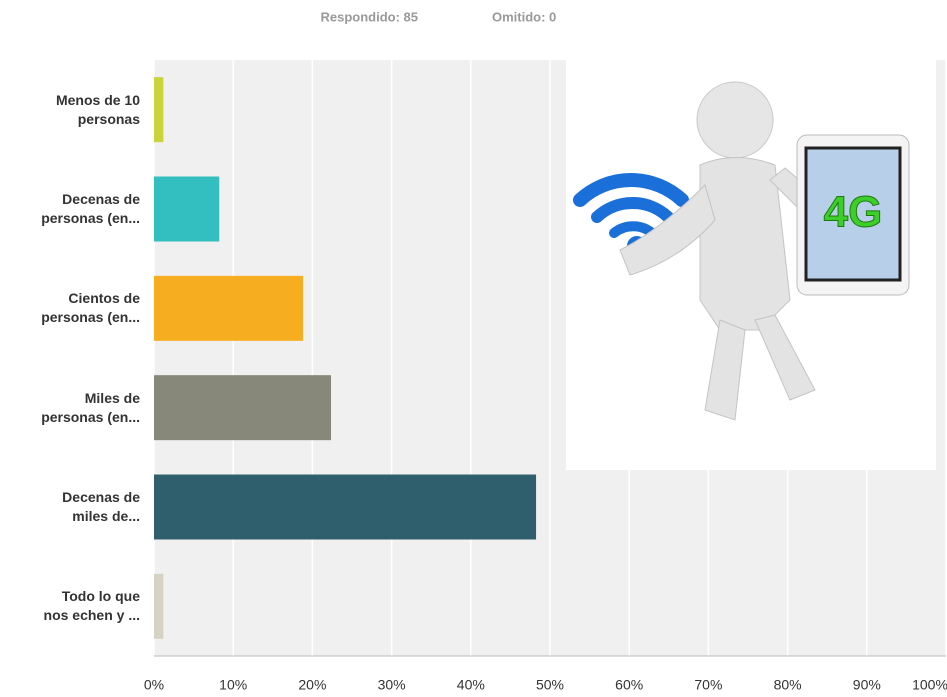 This screenshot has height=697, width=947. Describe the element at coordinates (788, 685) in the screenshot. I see `x-tick-label: 80%` at that location.